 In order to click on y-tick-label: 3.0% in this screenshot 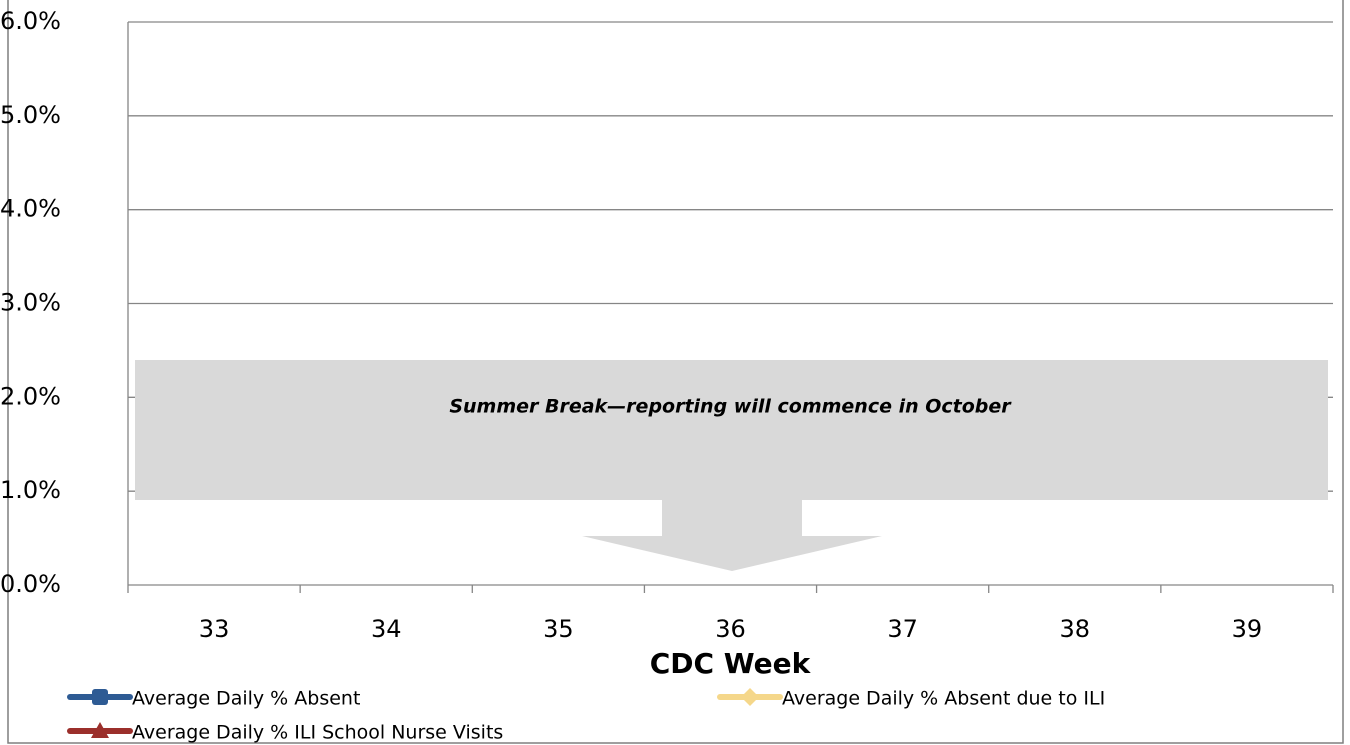, I will do `click(30, 303)`.